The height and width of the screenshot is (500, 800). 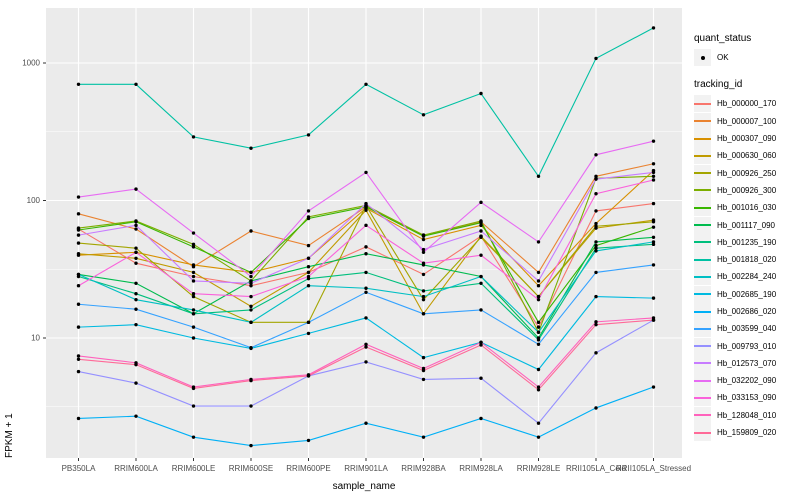 I want to click on legend-item-label: Hb_033153_090, so click(x=747, y=398).